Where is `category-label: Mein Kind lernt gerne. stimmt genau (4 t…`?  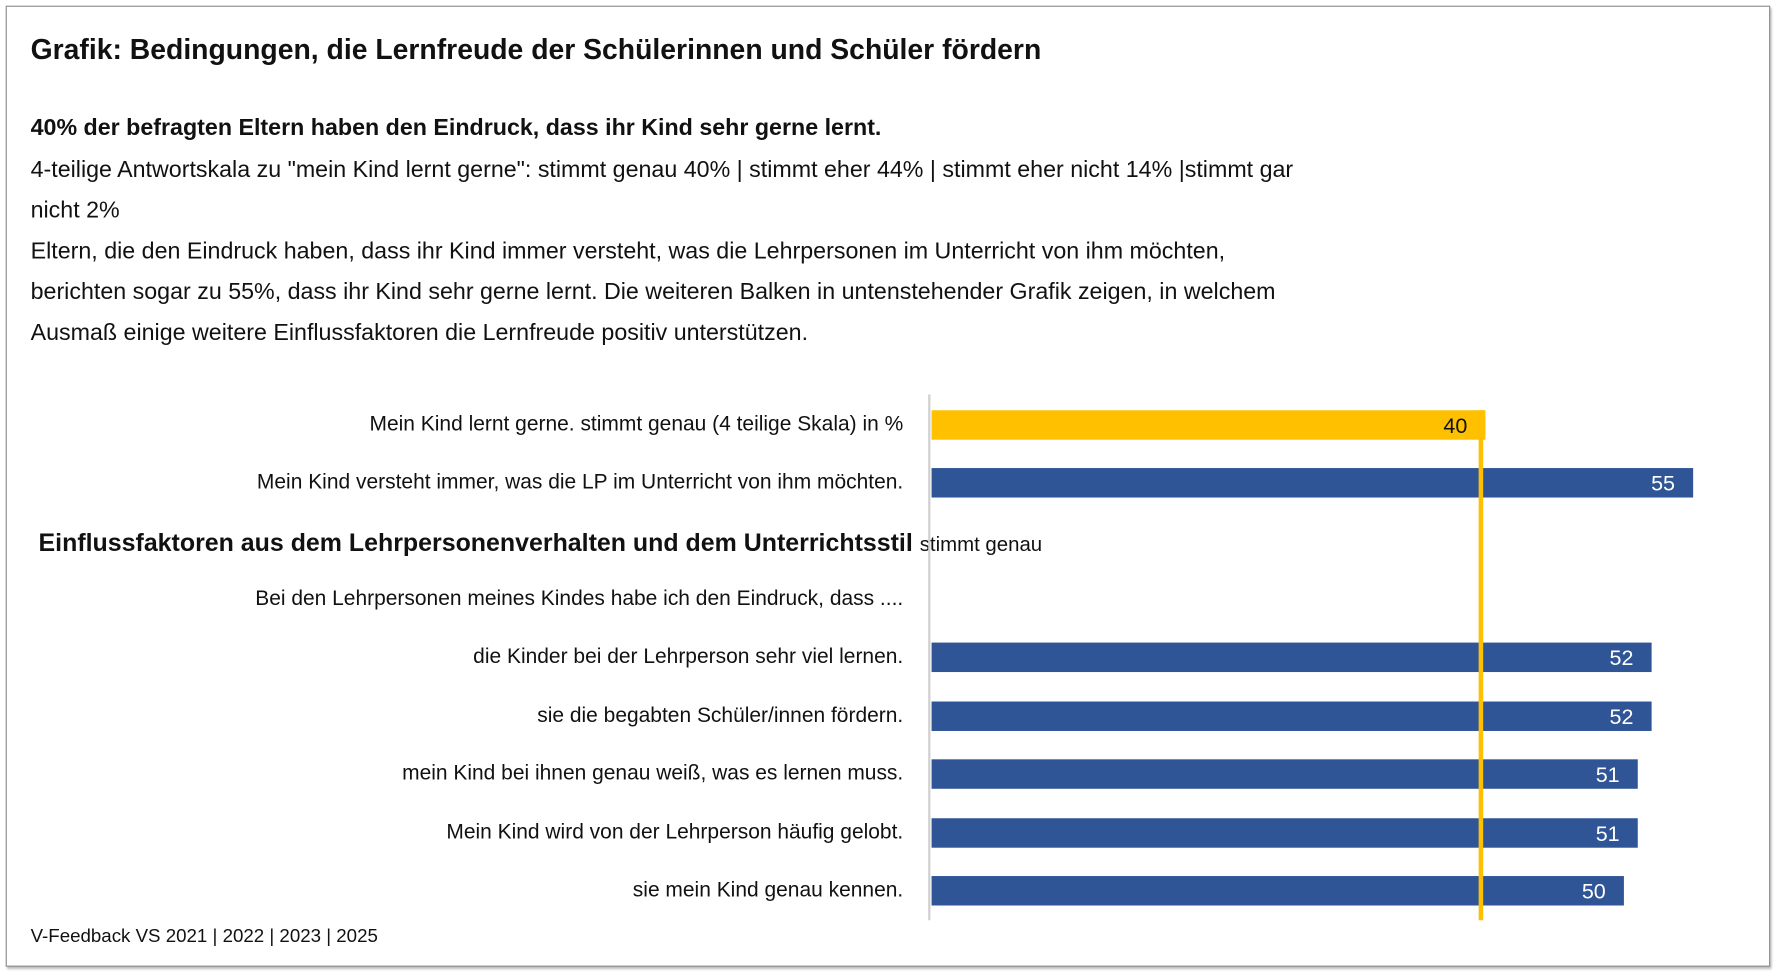 category-label: Mein Kind lernt gerne. stimmt genau (4 t… is located at coordinates (636, 423).